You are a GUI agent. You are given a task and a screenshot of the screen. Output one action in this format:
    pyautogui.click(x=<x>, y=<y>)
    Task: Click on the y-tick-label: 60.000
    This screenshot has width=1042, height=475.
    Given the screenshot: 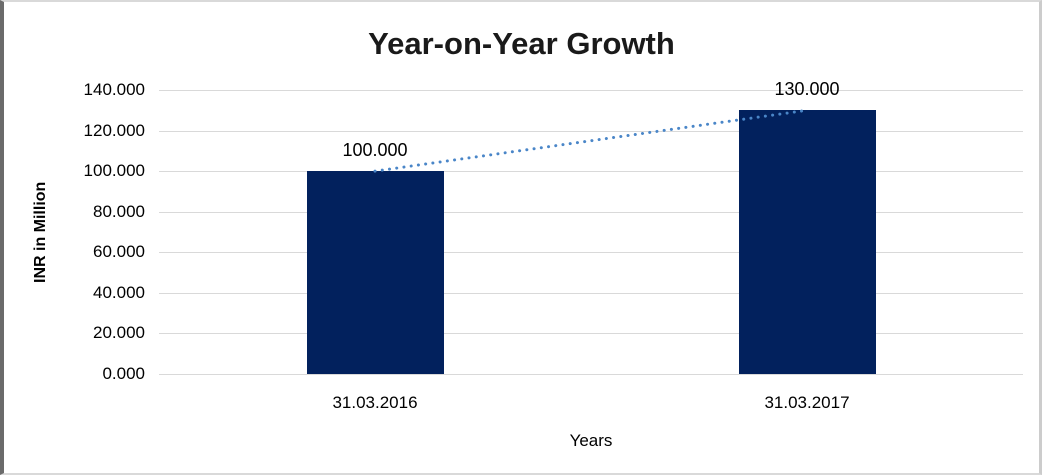 What is the action you would take?
    pyautogui.click(x=119, y=252)
    